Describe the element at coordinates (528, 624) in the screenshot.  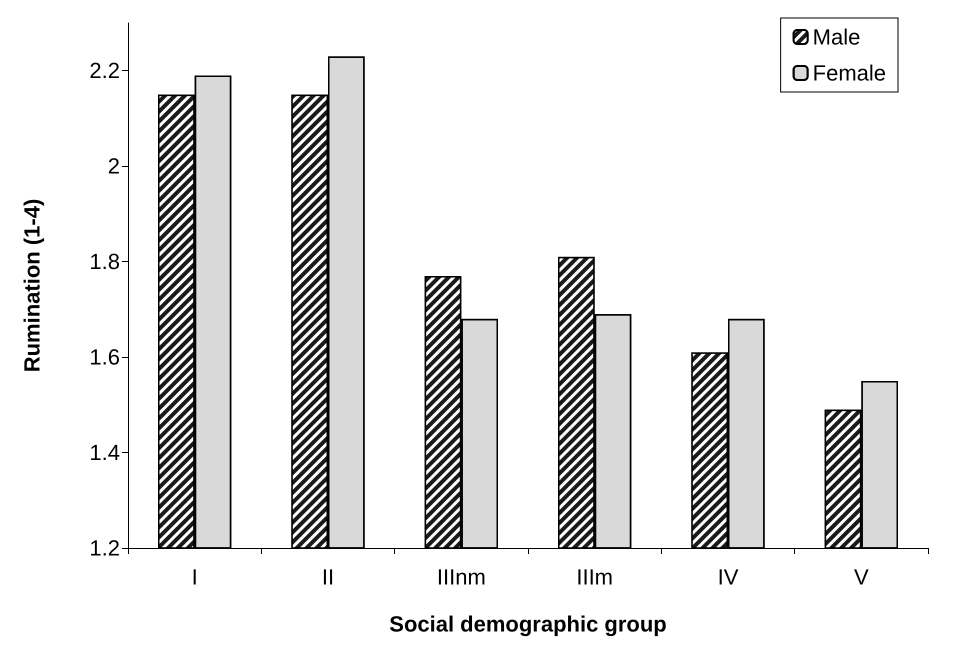
I see `x-axis-title: Social demographic group` at that location.